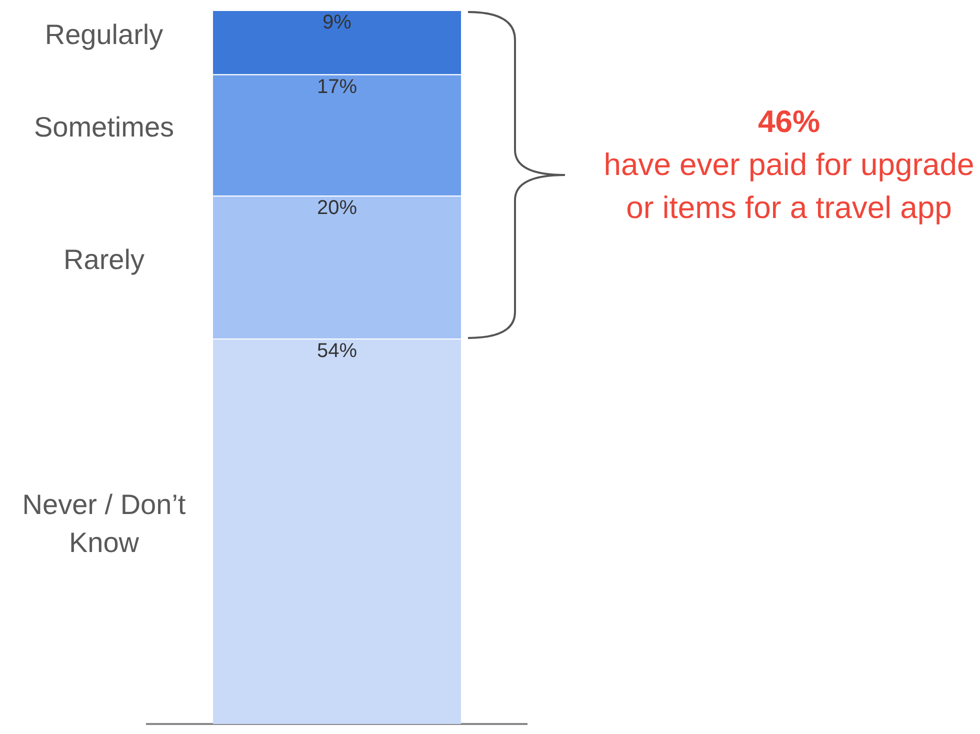 This screenshot has height=734, width=980. Describe the element at coordinates (104, 259) in the screenshot. I see `text: Rarely` at that location.